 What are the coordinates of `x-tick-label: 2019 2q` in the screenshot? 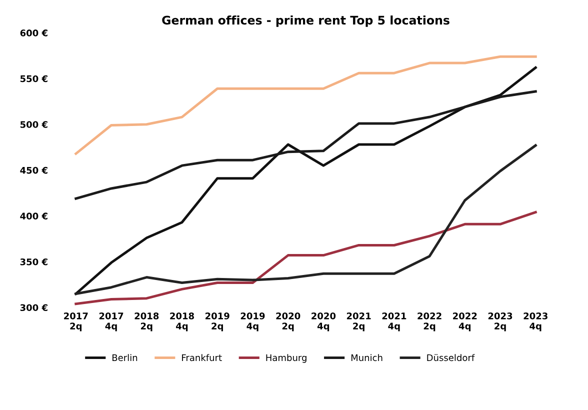 It's located at (218, 322).